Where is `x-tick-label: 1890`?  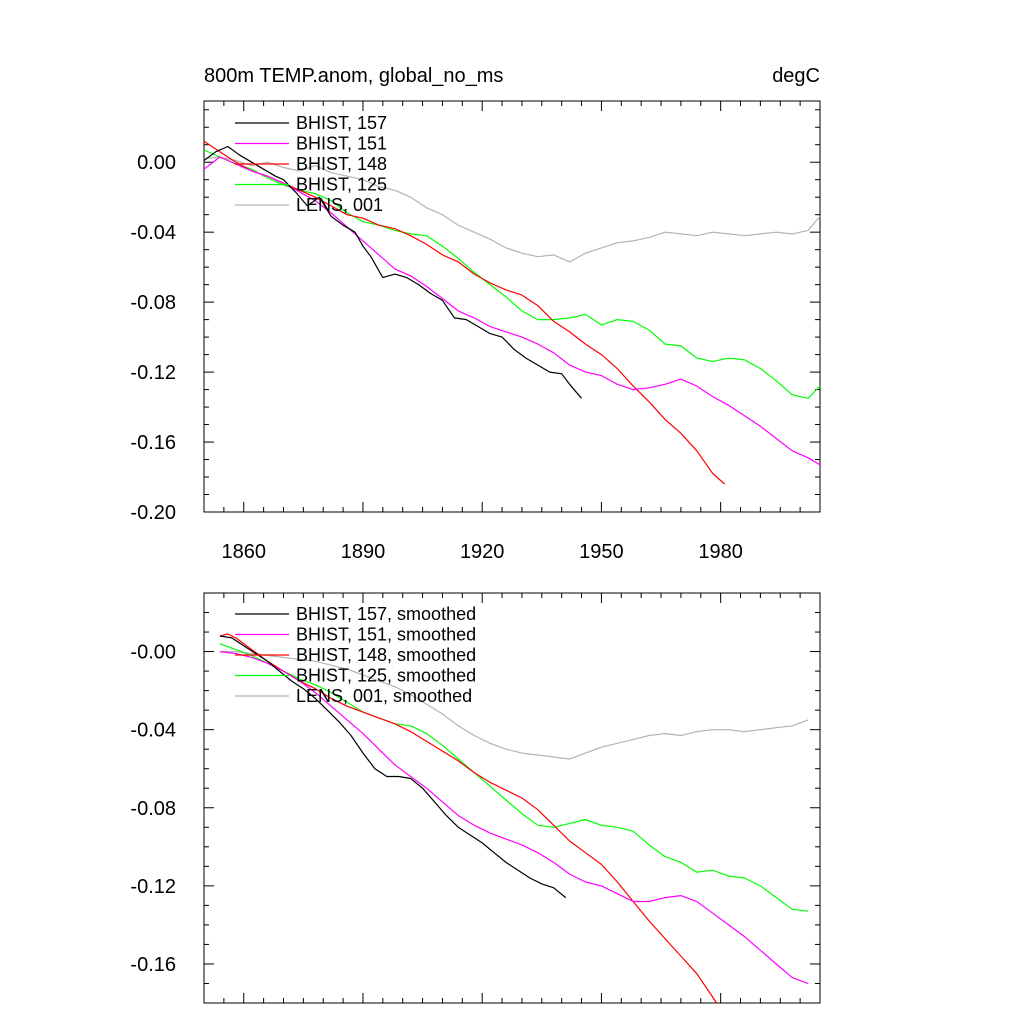 x-tick-label: 1890 is located at coordinates (363, 552).